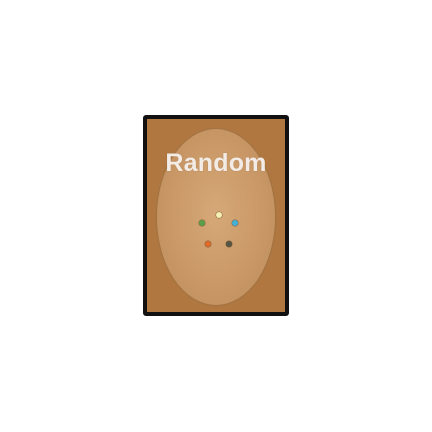 Image resolution: width=432 pixels, height=432 pixels. Describe the element at coordinates (235, 223) in the screenshot. I see `blue-mana-icon` at that location.